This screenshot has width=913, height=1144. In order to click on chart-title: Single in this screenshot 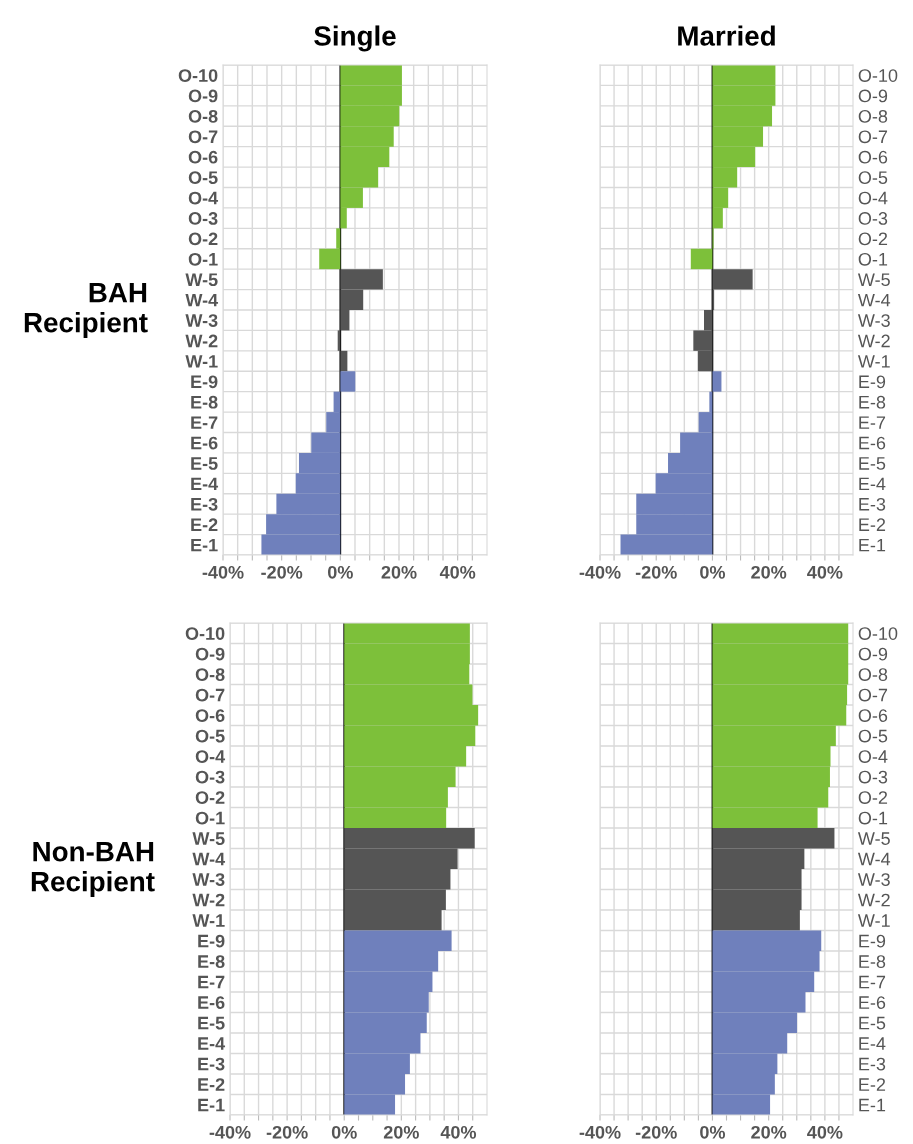, I will do `click(355, 38)`.